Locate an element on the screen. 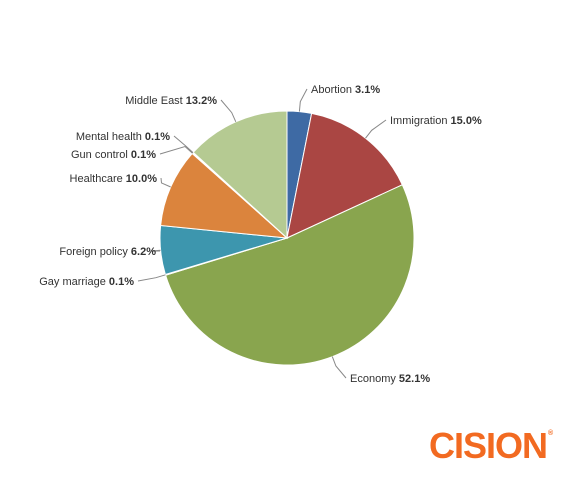 This screenshot has width=572, height=493. label-percent: 52.1% is located at coordinates (414, 379).